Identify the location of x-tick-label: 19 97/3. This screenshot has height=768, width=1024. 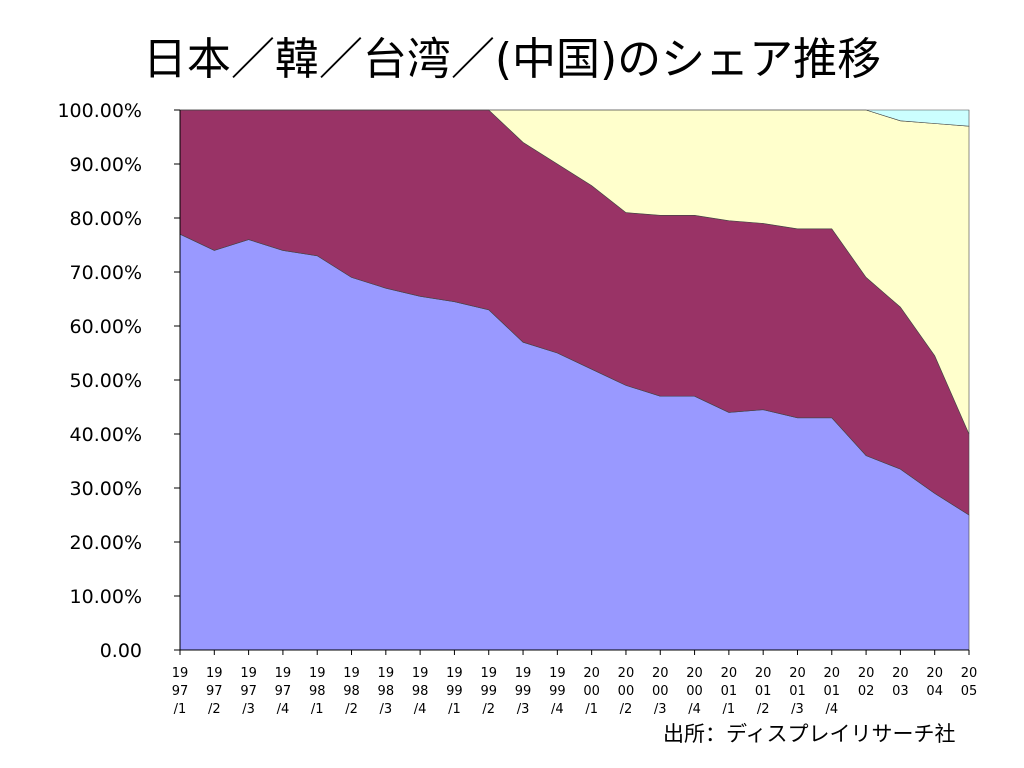
(248, 691).